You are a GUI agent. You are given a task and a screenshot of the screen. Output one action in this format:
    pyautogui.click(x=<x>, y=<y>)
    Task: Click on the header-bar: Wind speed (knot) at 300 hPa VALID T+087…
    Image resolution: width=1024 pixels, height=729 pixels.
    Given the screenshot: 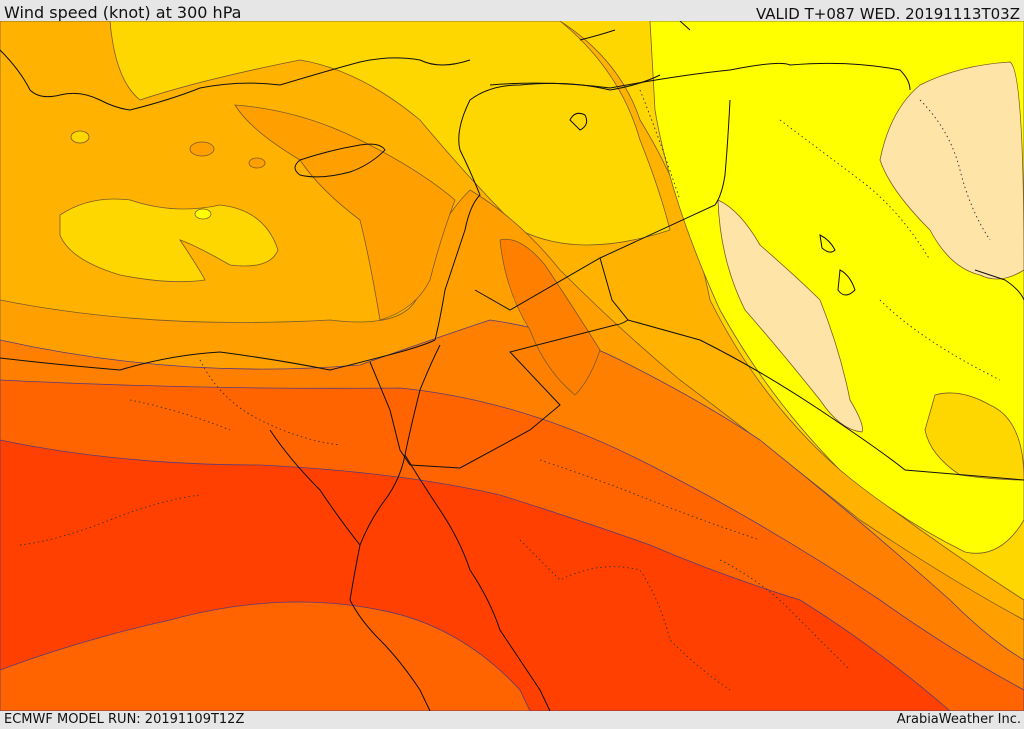 What is the action you would take?
    pyautogui.click(x=512, y=11)
    